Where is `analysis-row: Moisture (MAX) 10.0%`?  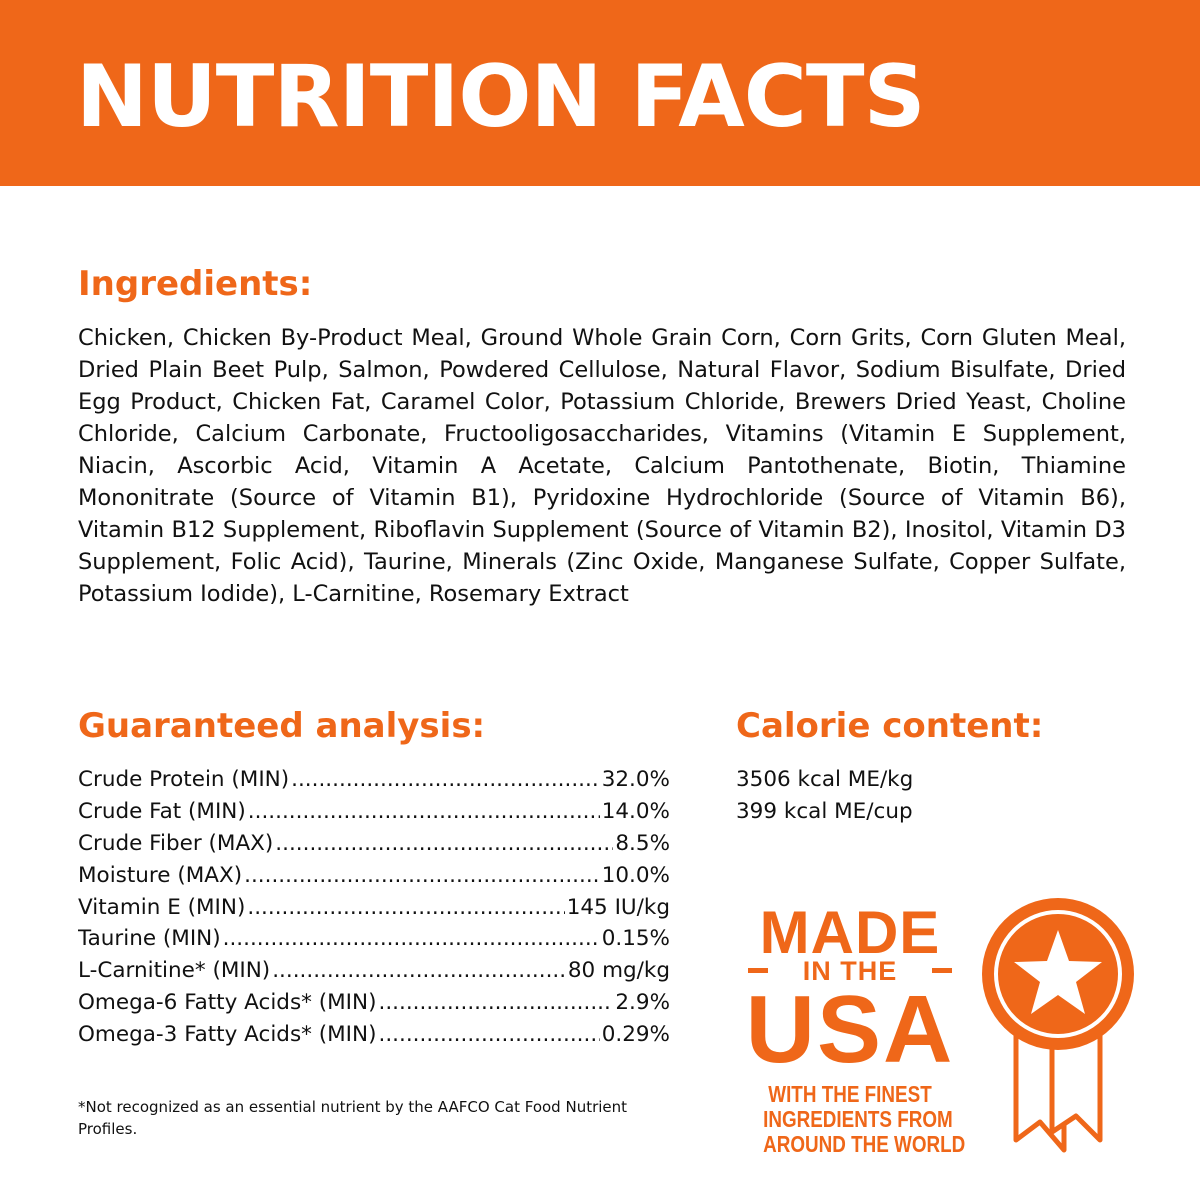 analysis-row: Moisture (MAX) 10.0% is located at coordinates (374, 876).